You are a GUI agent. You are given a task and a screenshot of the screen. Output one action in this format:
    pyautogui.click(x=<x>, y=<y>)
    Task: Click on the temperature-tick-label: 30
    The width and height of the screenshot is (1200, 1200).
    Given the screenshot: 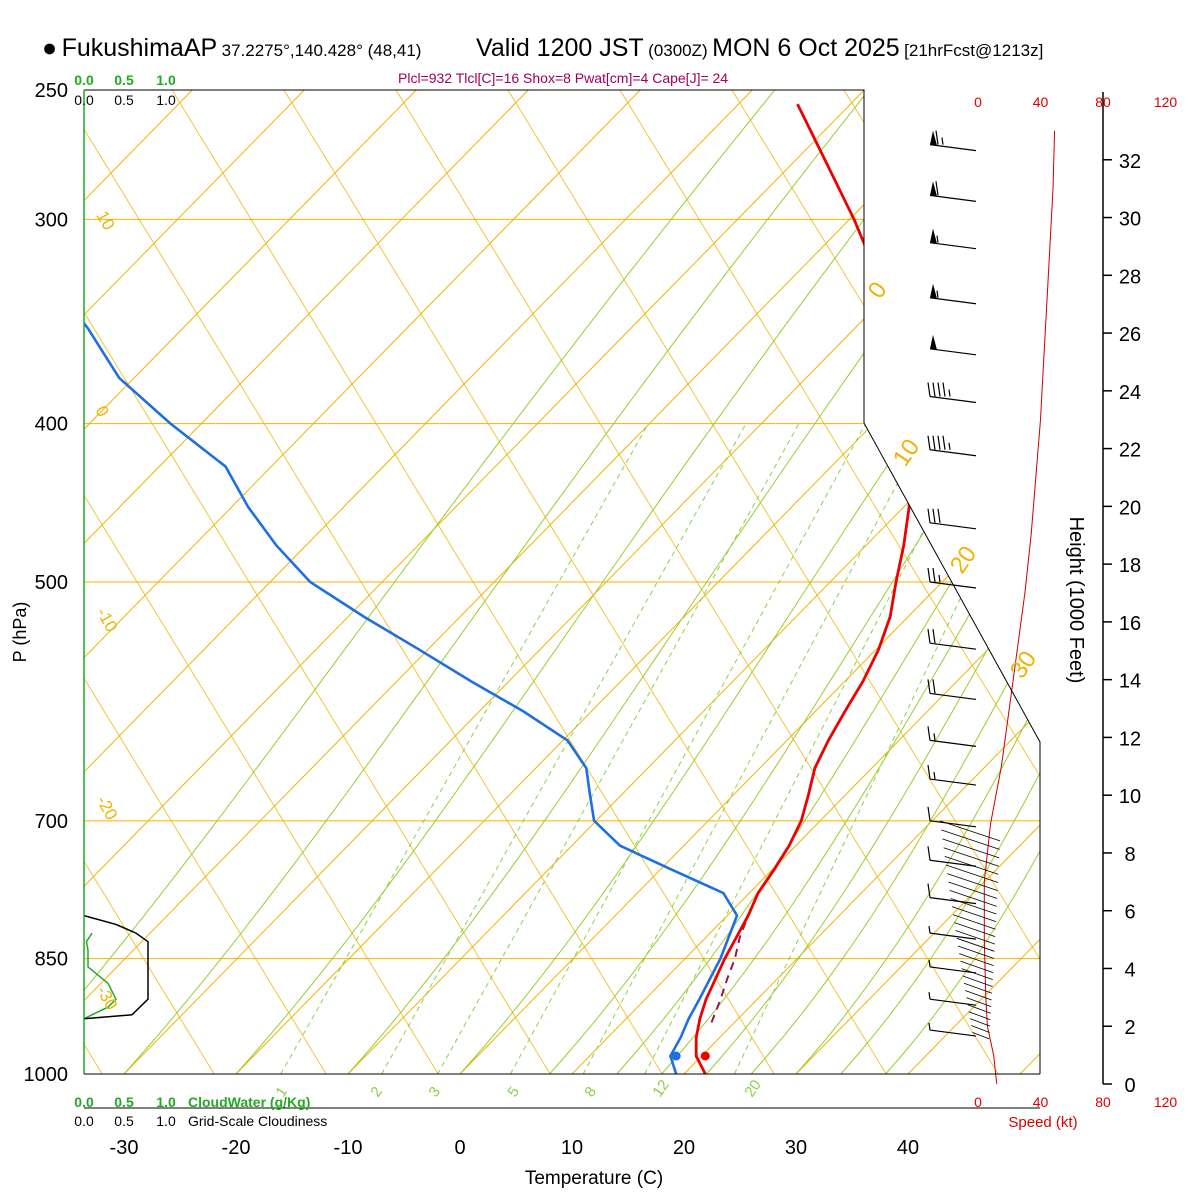 What is the action you would take?
    pyautogui.click(x=796, y=1148)
    